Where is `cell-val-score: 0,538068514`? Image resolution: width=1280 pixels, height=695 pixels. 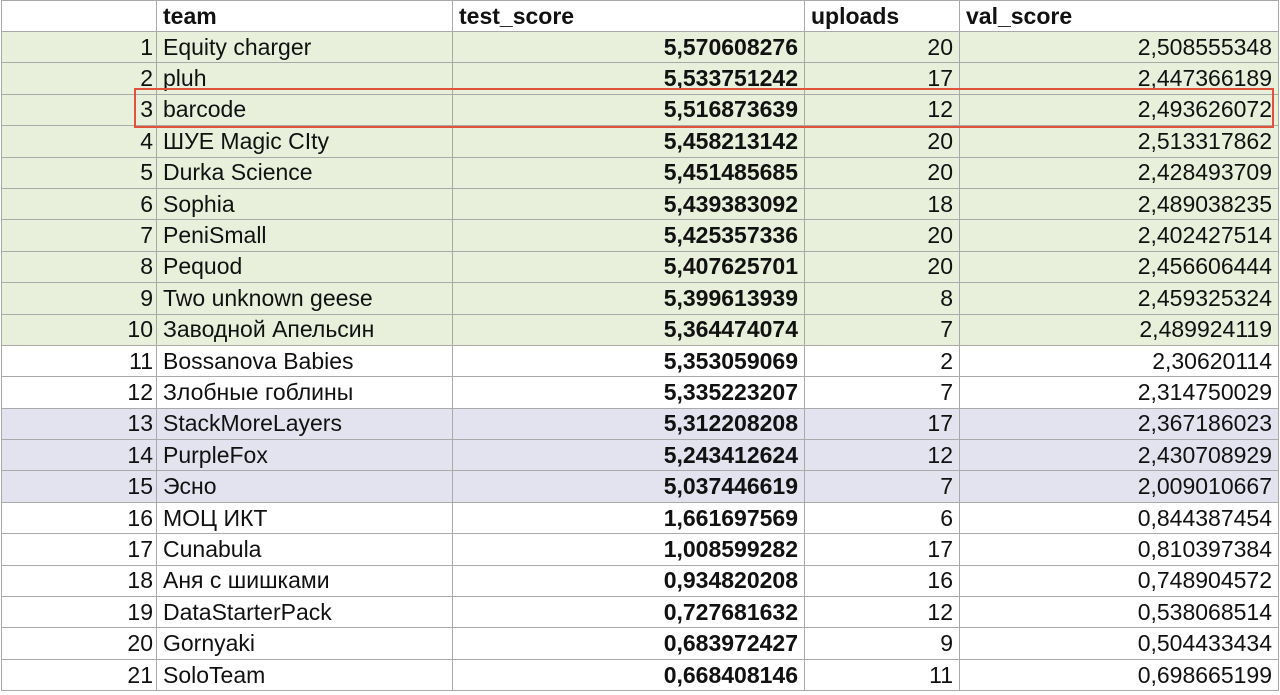 cell-val-score: 0,538068514 is located at coordinates (1119, 612).